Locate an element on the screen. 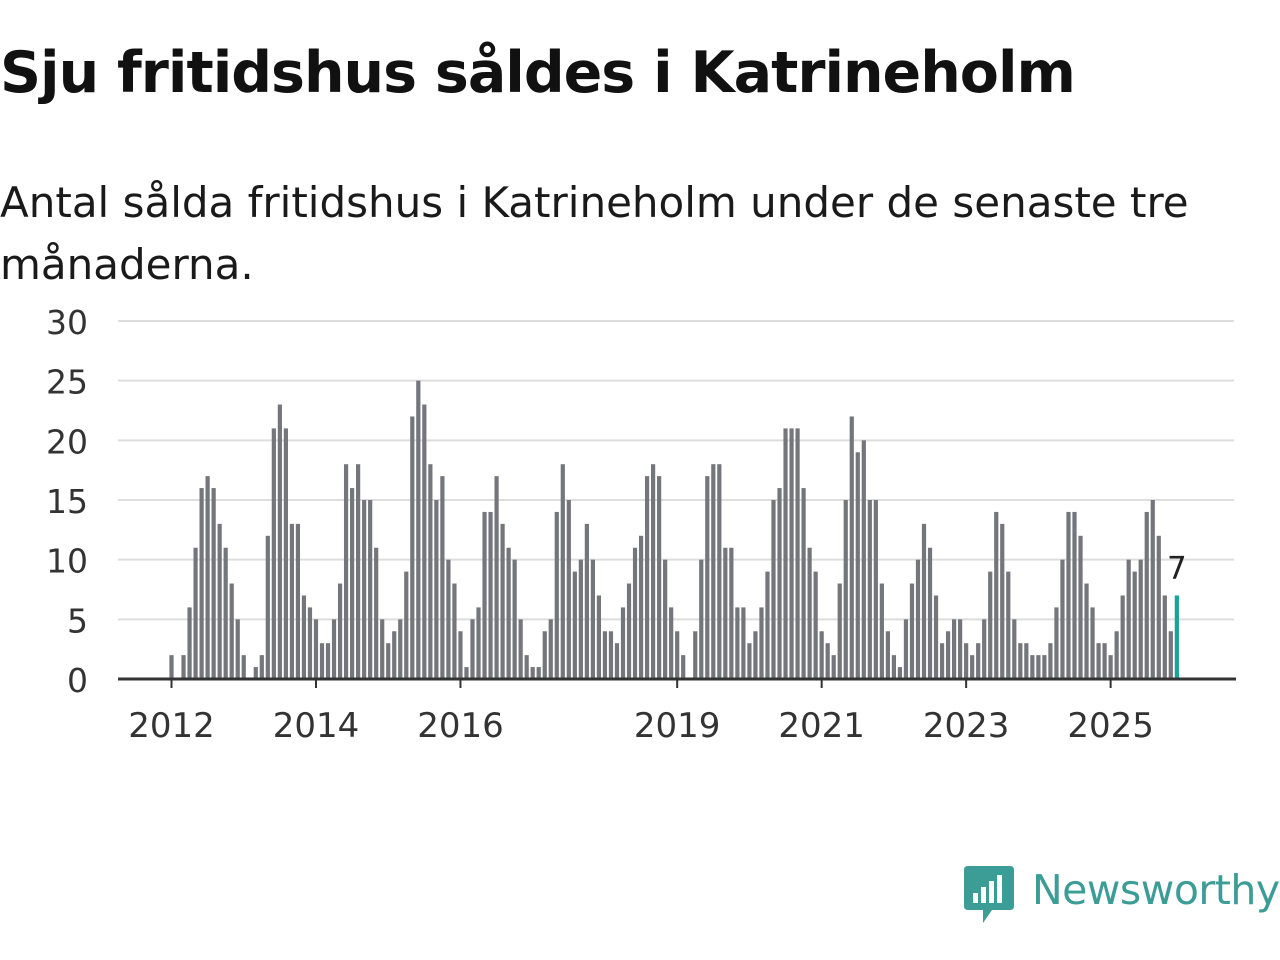 The image size is (1280, 960). y-tick-label: 15 is located at coordinates (67, 501).